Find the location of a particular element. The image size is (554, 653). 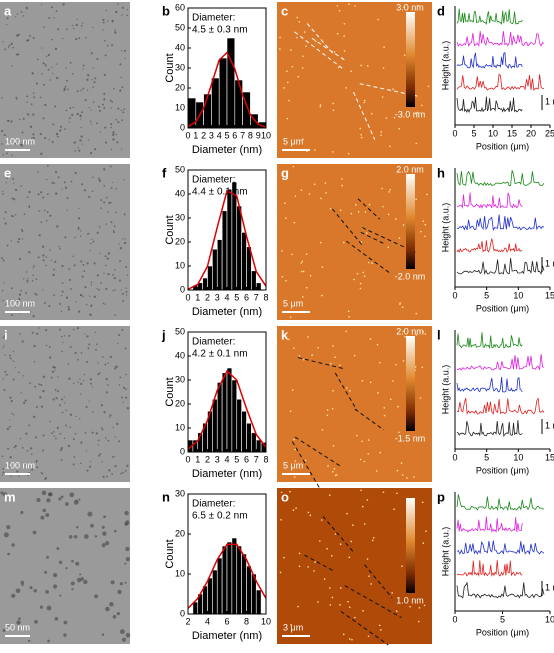

y-axis-label: Height (a.u.) is located at coordinates (445, 552).